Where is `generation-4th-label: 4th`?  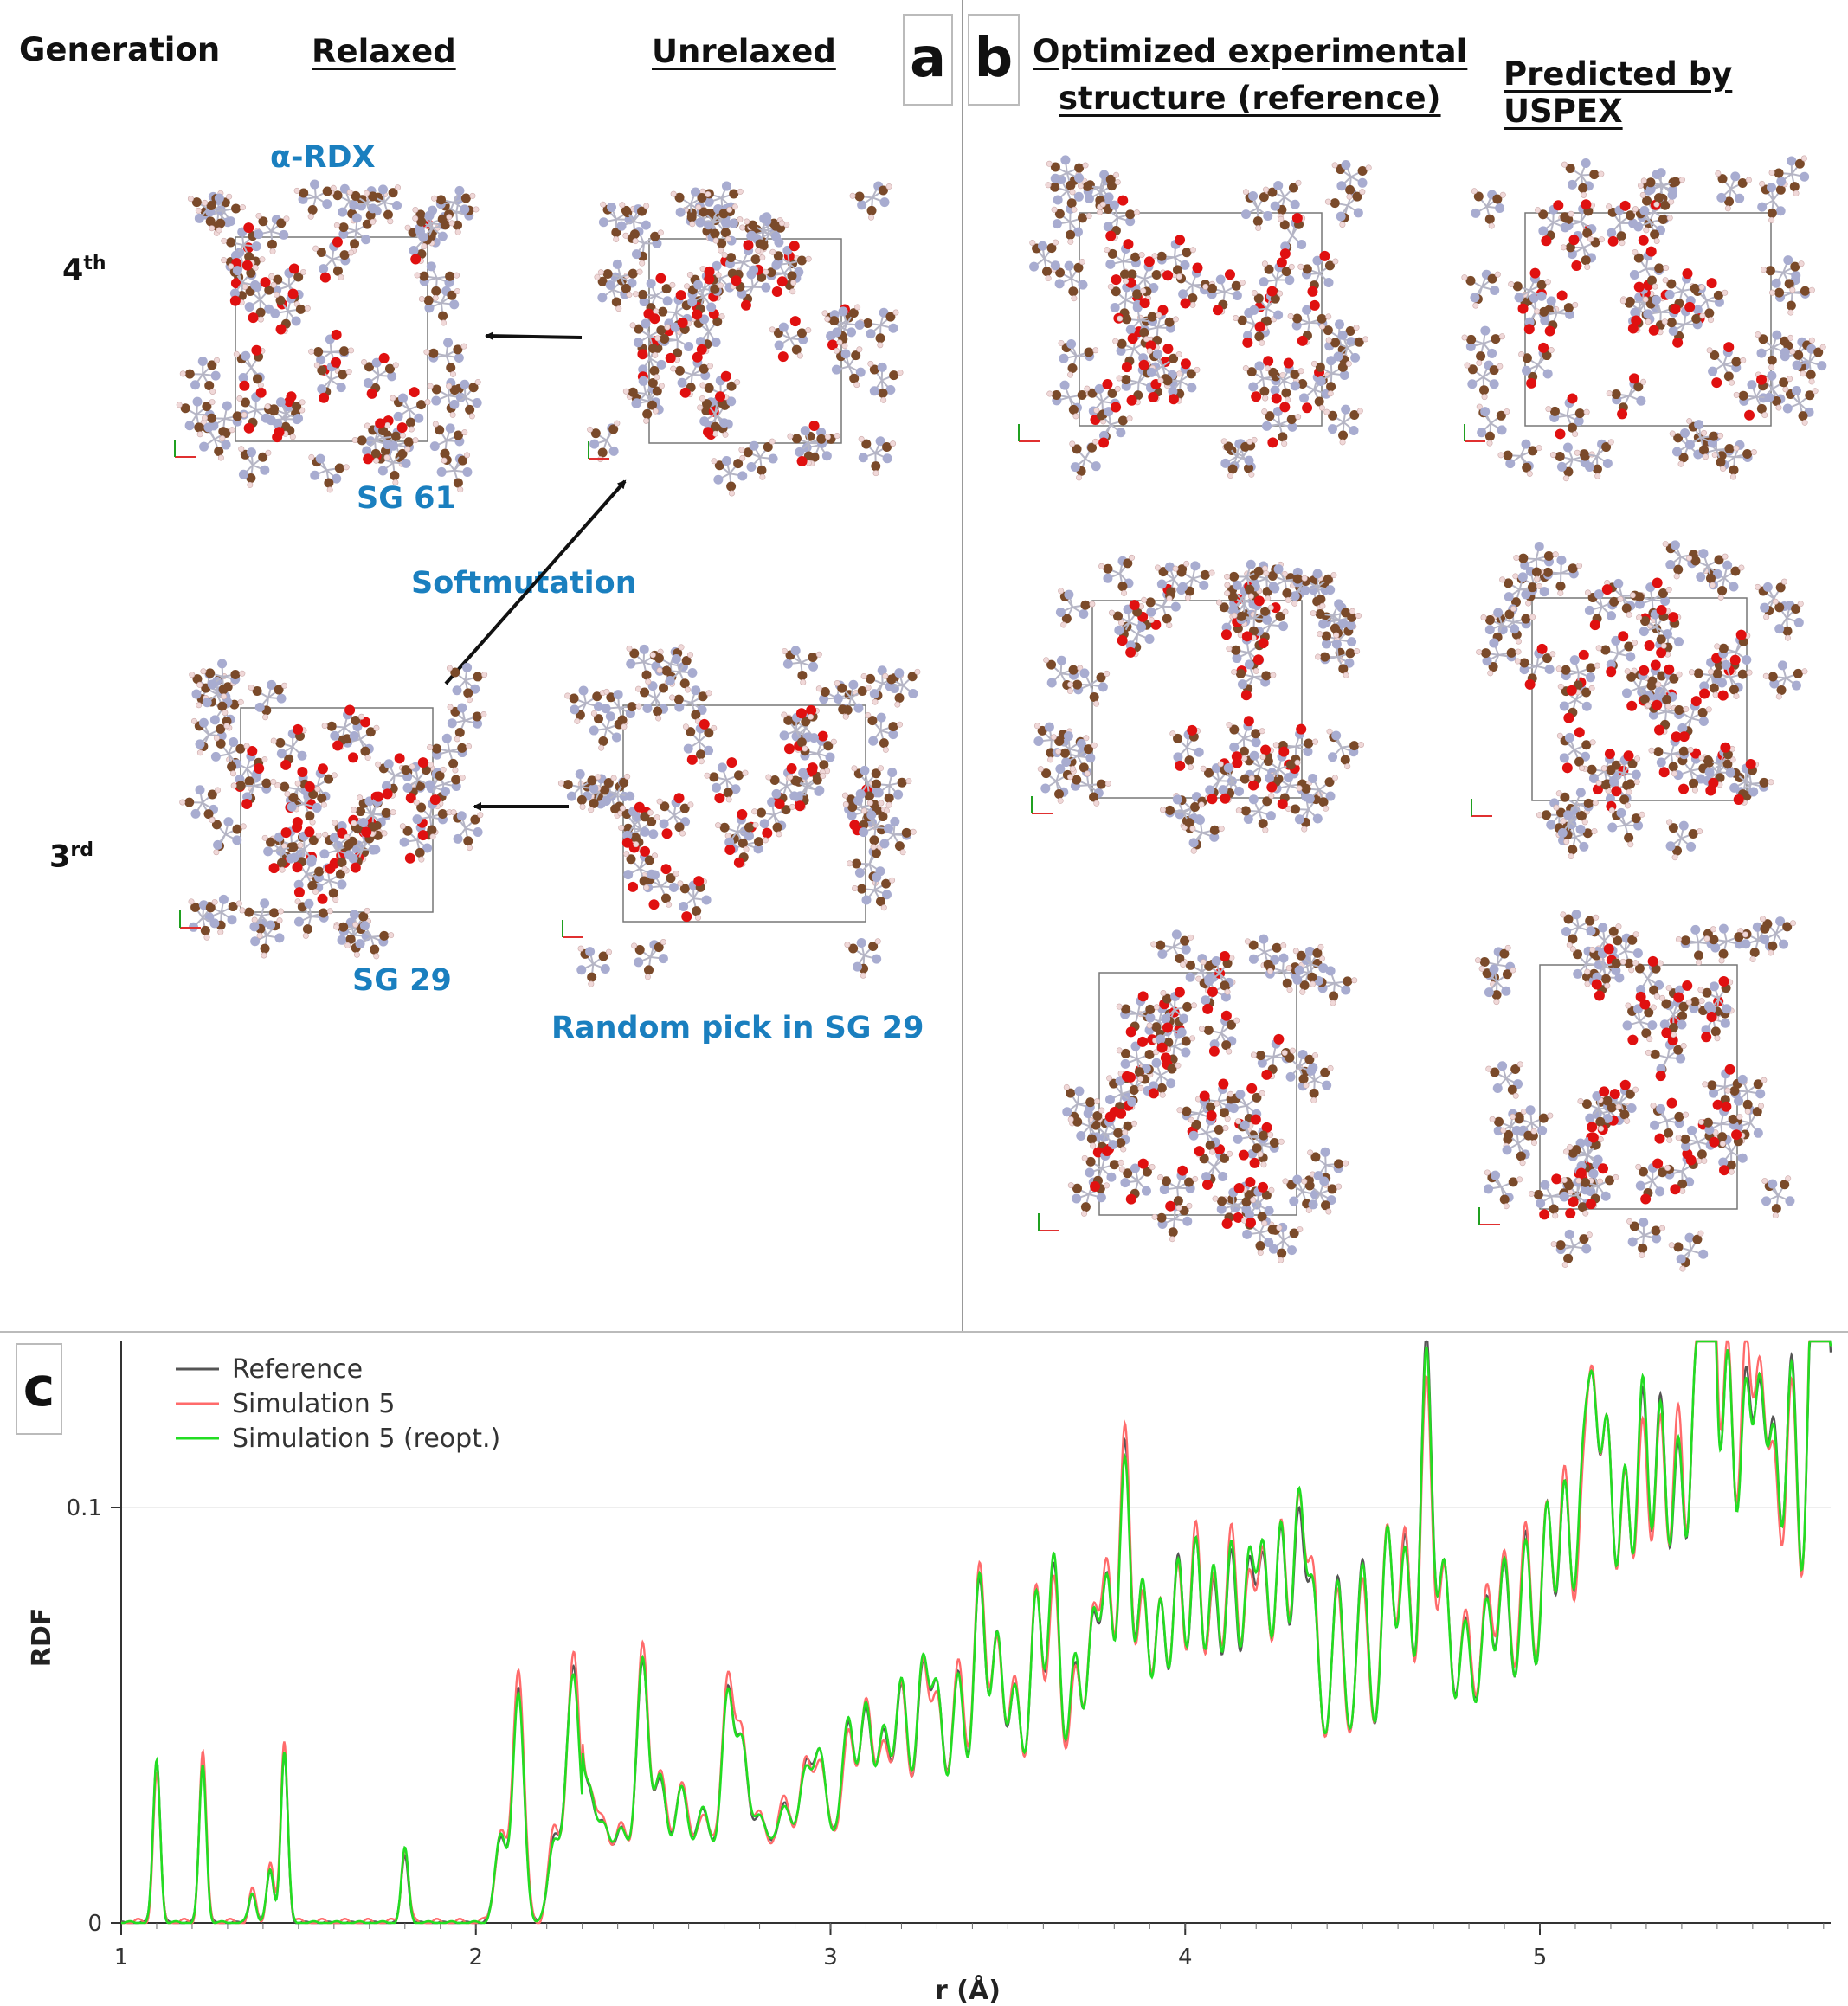
generation-4th-label: 4th is located at coordinates (84, 270).